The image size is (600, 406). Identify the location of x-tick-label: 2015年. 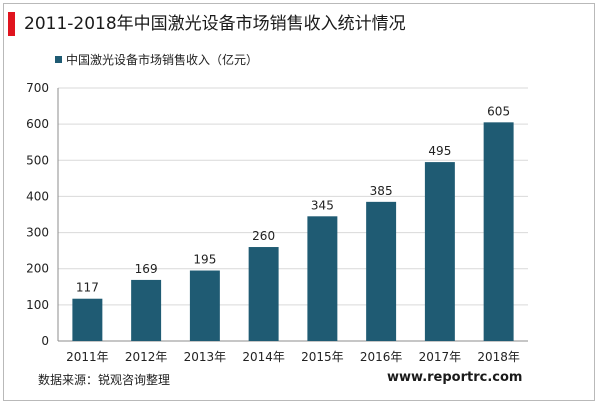
(322, 357).